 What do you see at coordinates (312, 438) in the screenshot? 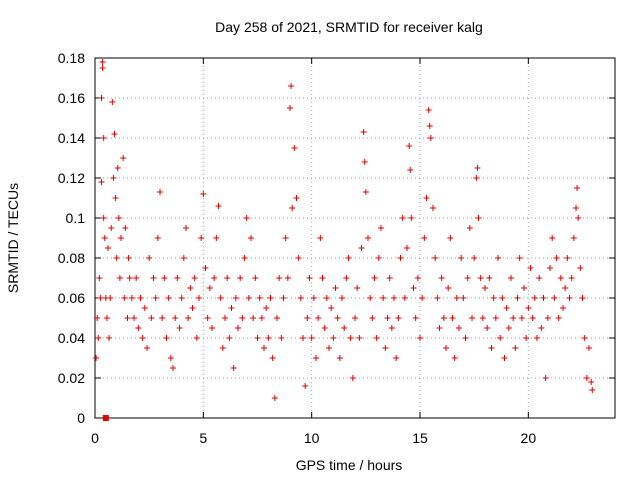
I see `x-tick-label: 10` at bounding box center [312, 438].